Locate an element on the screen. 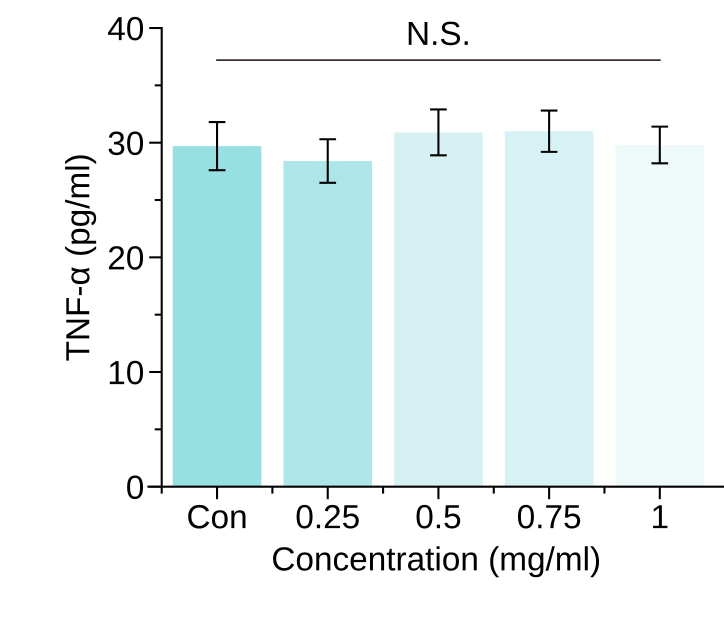  x-tick-label: 1 is located at coordinates (660, 516).